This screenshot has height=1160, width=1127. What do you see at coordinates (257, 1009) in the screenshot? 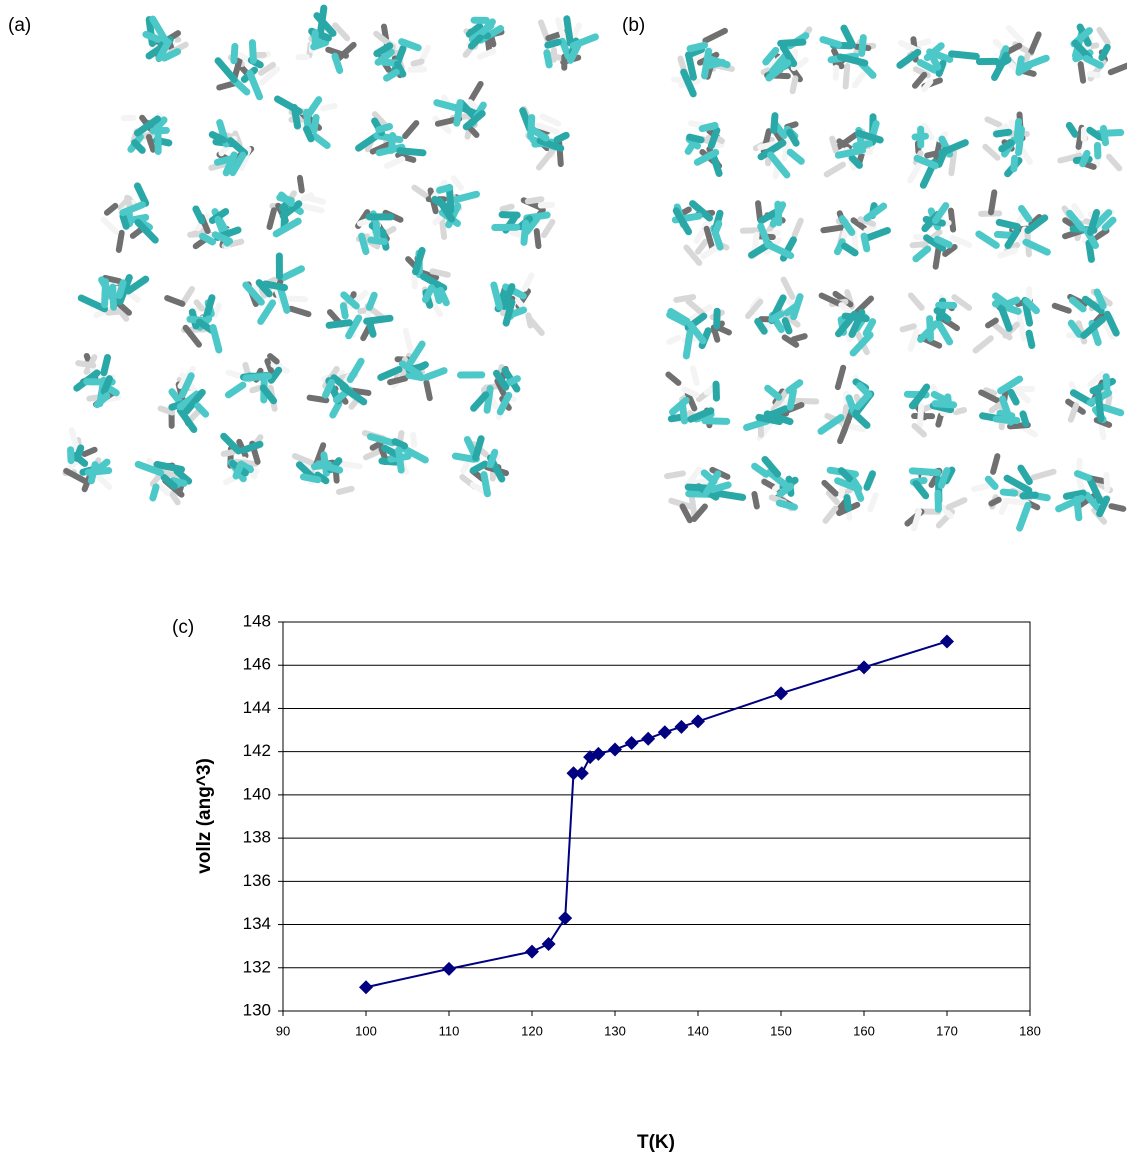
I see `y-tick-label: 130` at bounding box center [257, 1009].